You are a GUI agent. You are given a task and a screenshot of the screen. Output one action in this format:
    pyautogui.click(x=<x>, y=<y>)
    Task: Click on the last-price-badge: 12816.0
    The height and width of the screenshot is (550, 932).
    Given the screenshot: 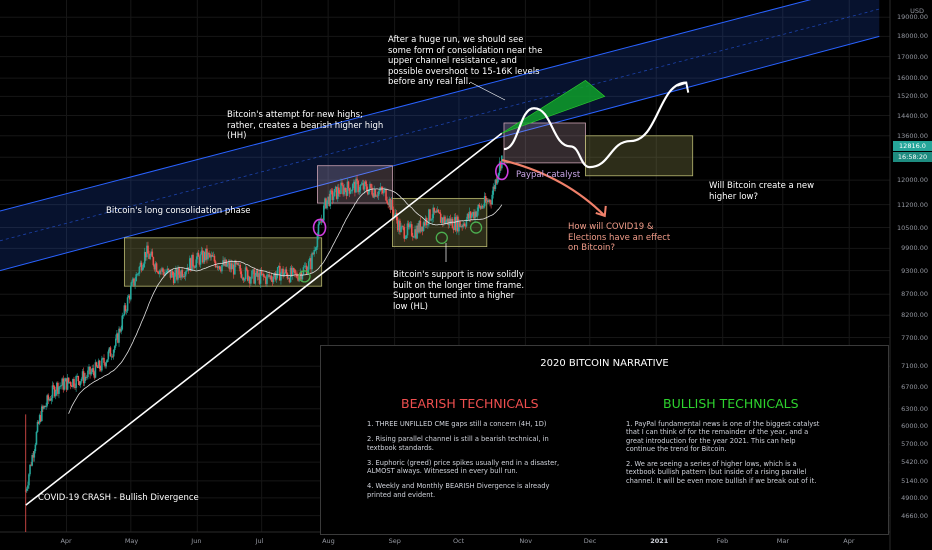 What is the action you would take?
    pyautogui.click(x=912, y=146)
    